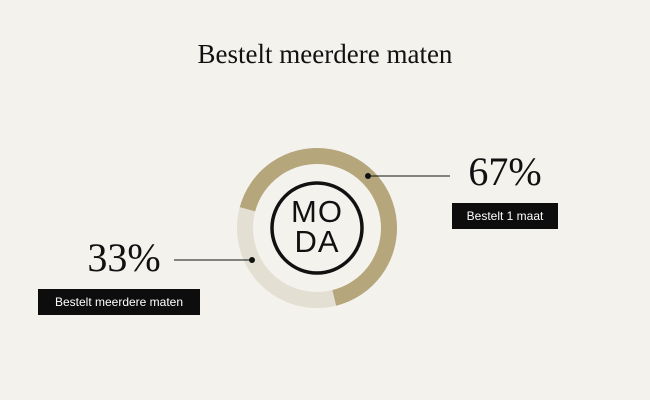 This screenshot has width=650, height=400. I want to click on logo-ring, so click(317, 228).